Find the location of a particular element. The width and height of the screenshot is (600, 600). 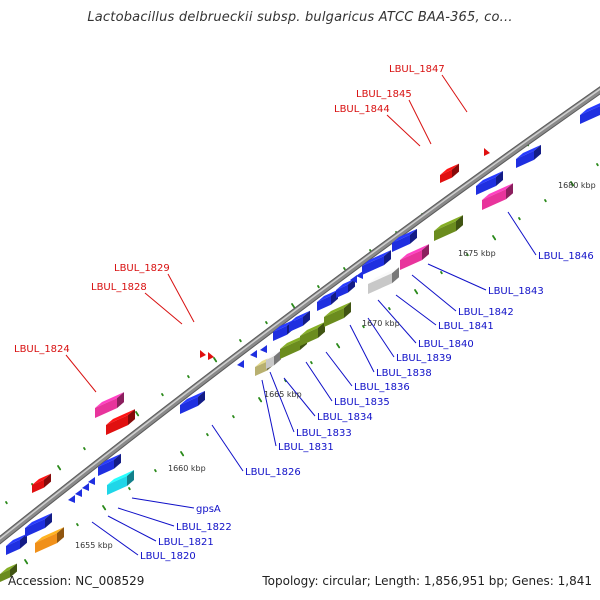

gene-label: LBUL_1846 is located at coordinates (566, 256).